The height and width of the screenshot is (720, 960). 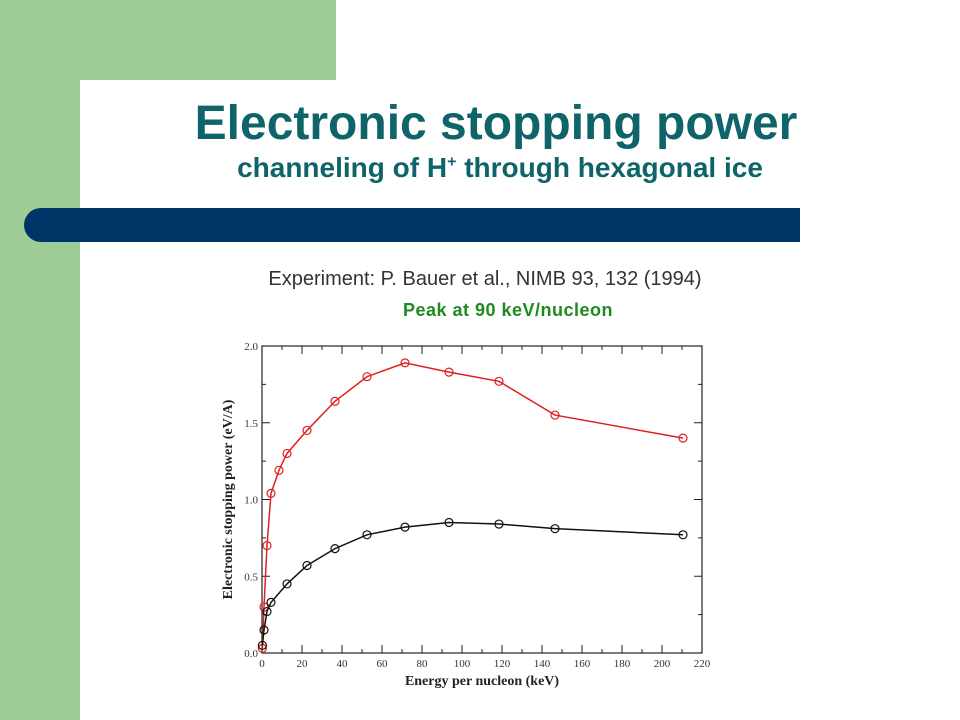 I want to click on y-tick-label: 2.0, so click(x=251, y=347).